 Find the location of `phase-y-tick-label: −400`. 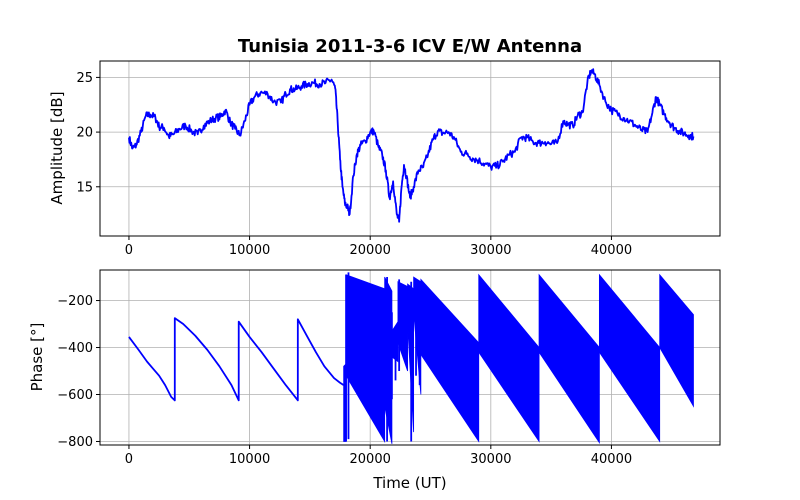

phase-y-tick-label: −400 is located at coordinates (75, 348).